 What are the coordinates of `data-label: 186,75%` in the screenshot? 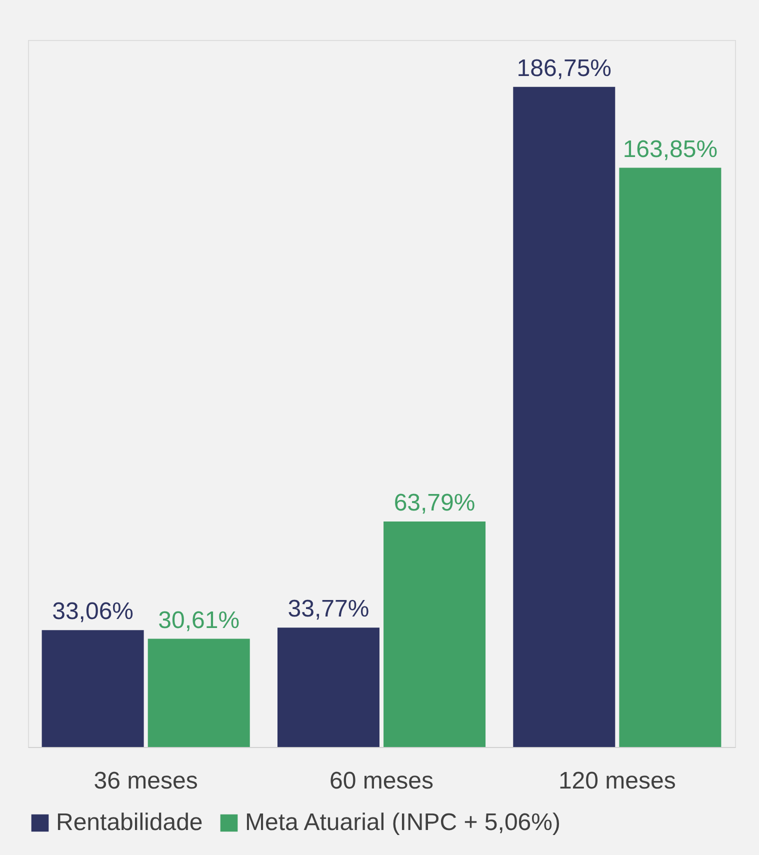 It's located at (564, 68).